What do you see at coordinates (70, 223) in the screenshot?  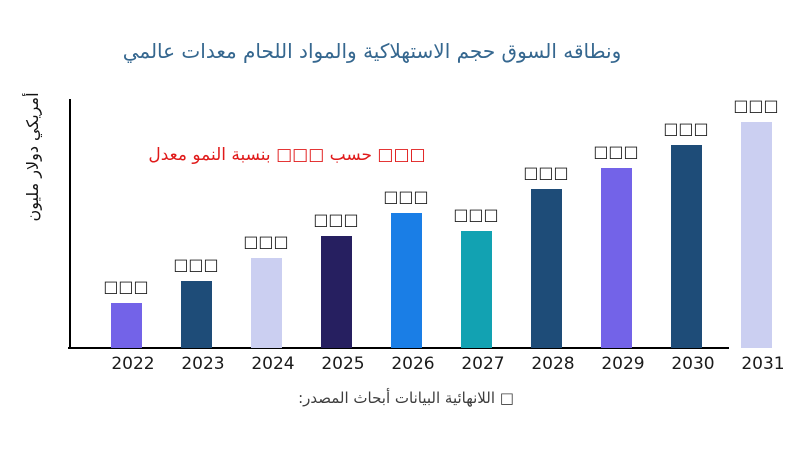 I see `y-axis-line` at bounding box center [70, 223].